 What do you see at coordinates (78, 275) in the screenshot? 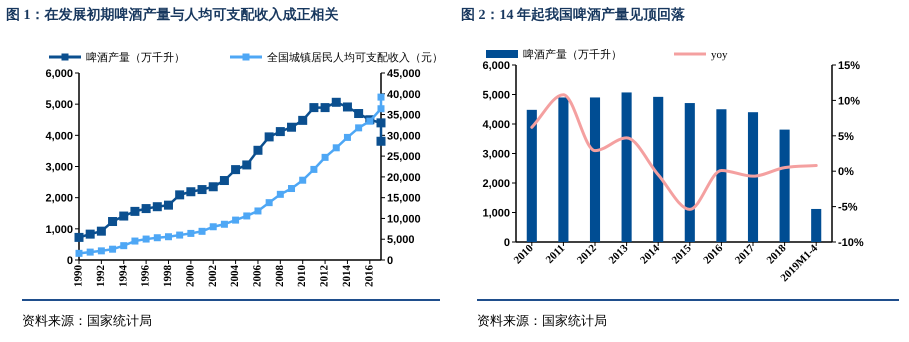
I see `x-tick-label: 1990` at bounding box center [78, 275].